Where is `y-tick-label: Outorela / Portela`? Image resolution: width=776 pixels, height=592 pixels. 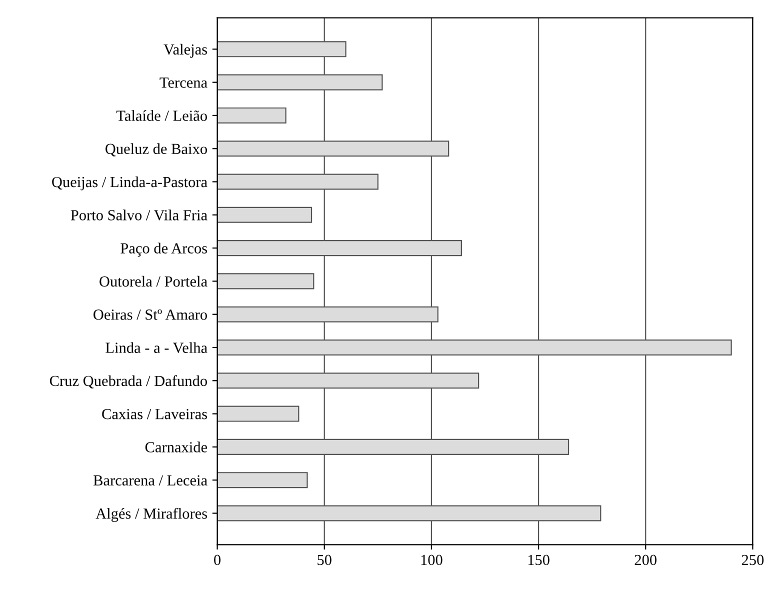
y-tick-label: Outorela / Portela is located at coordinates (154, 281).